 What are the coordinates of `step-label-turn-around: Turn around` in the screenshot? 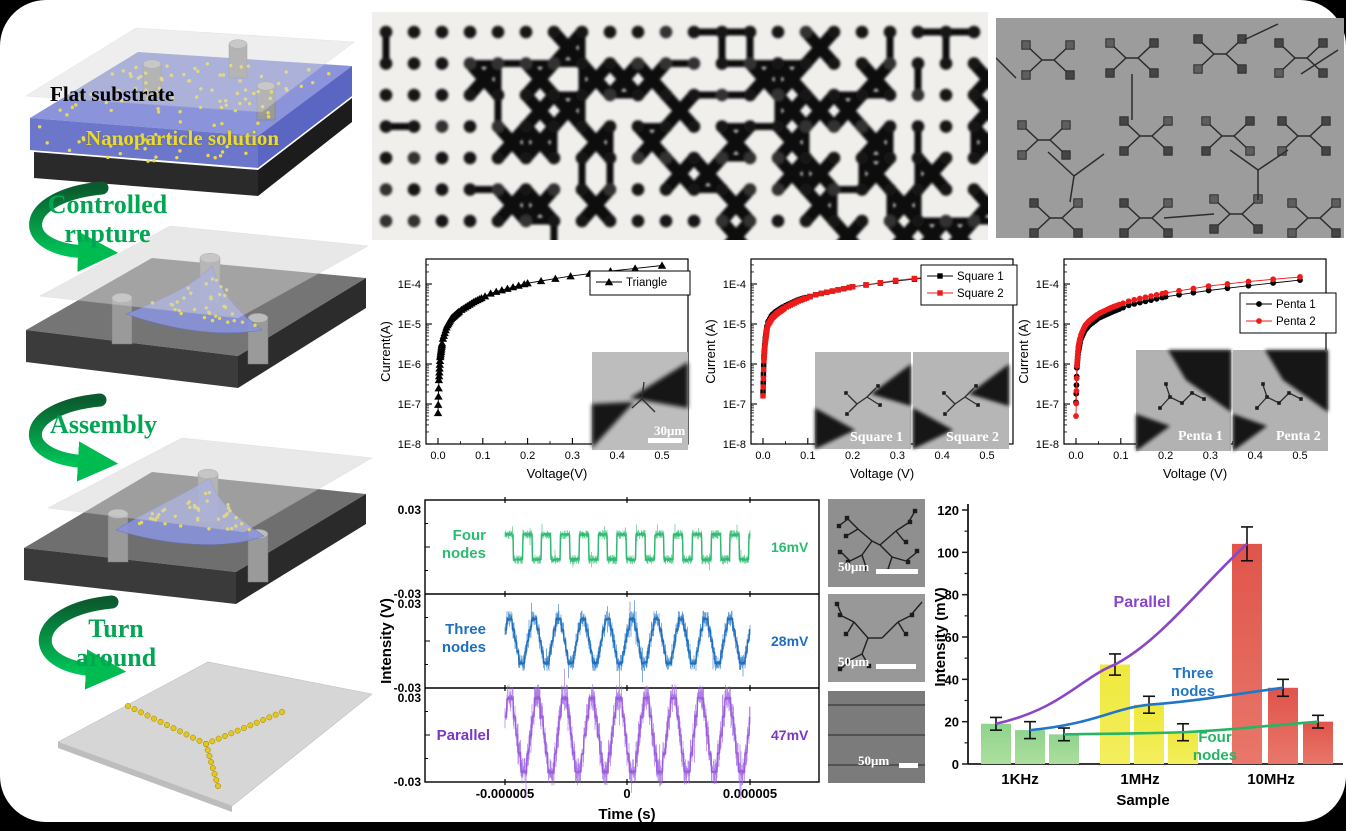 It's located at (116, 643).